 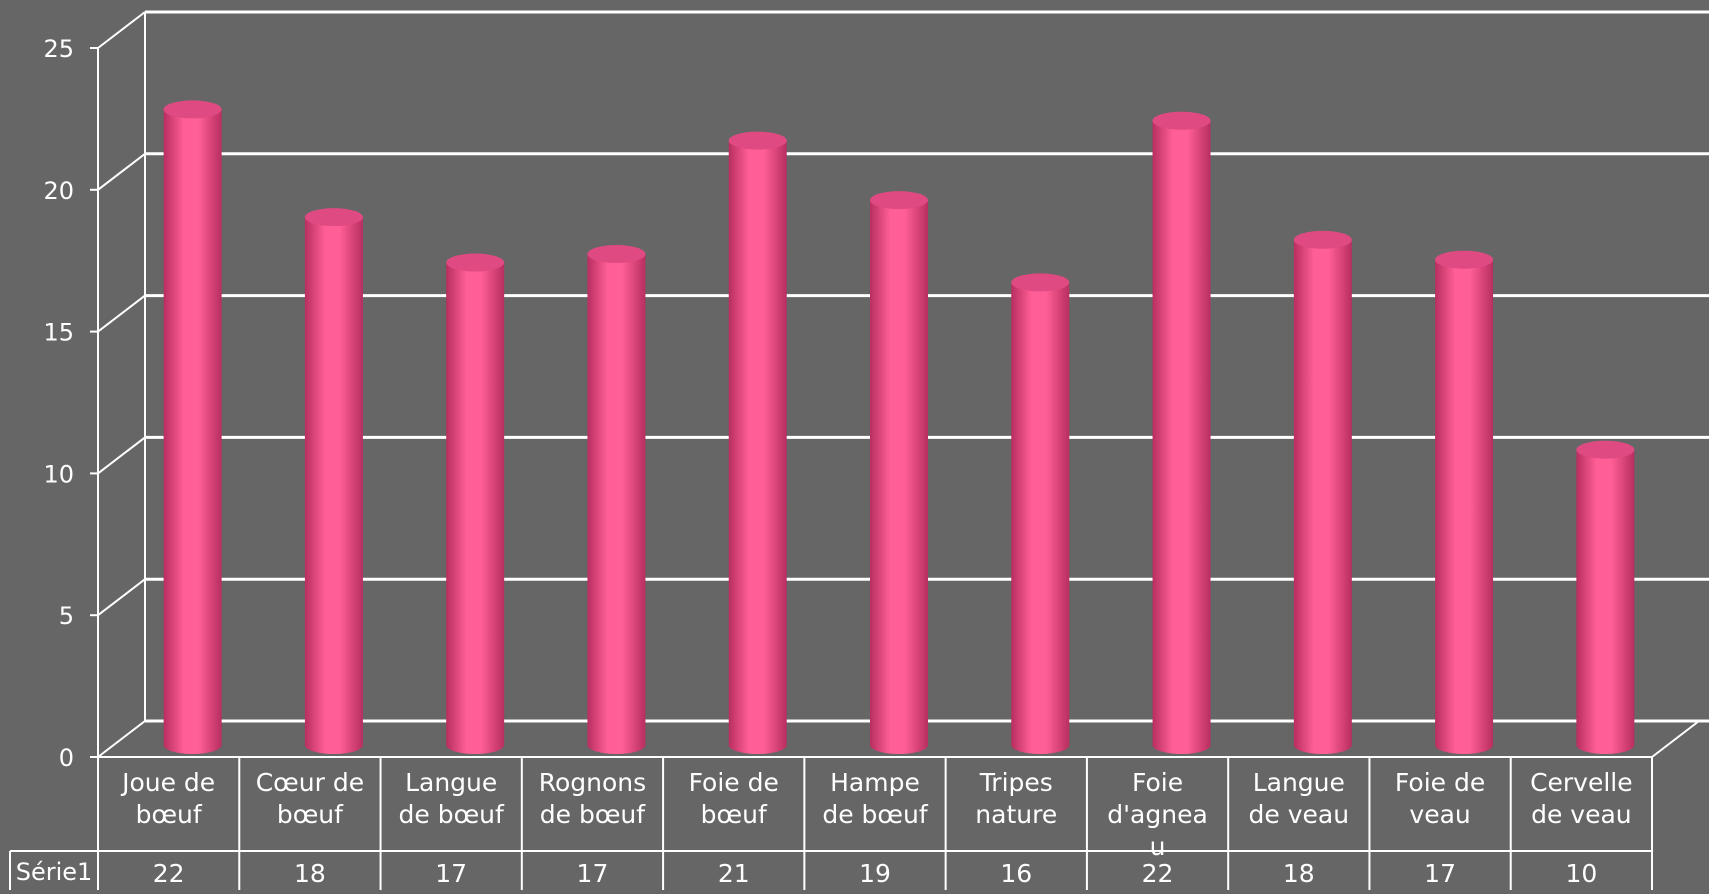 What do you see at coordinates (1157, 782) in the screenshot?
I see `category-label: Foie` at bounding box center [1157, 782].